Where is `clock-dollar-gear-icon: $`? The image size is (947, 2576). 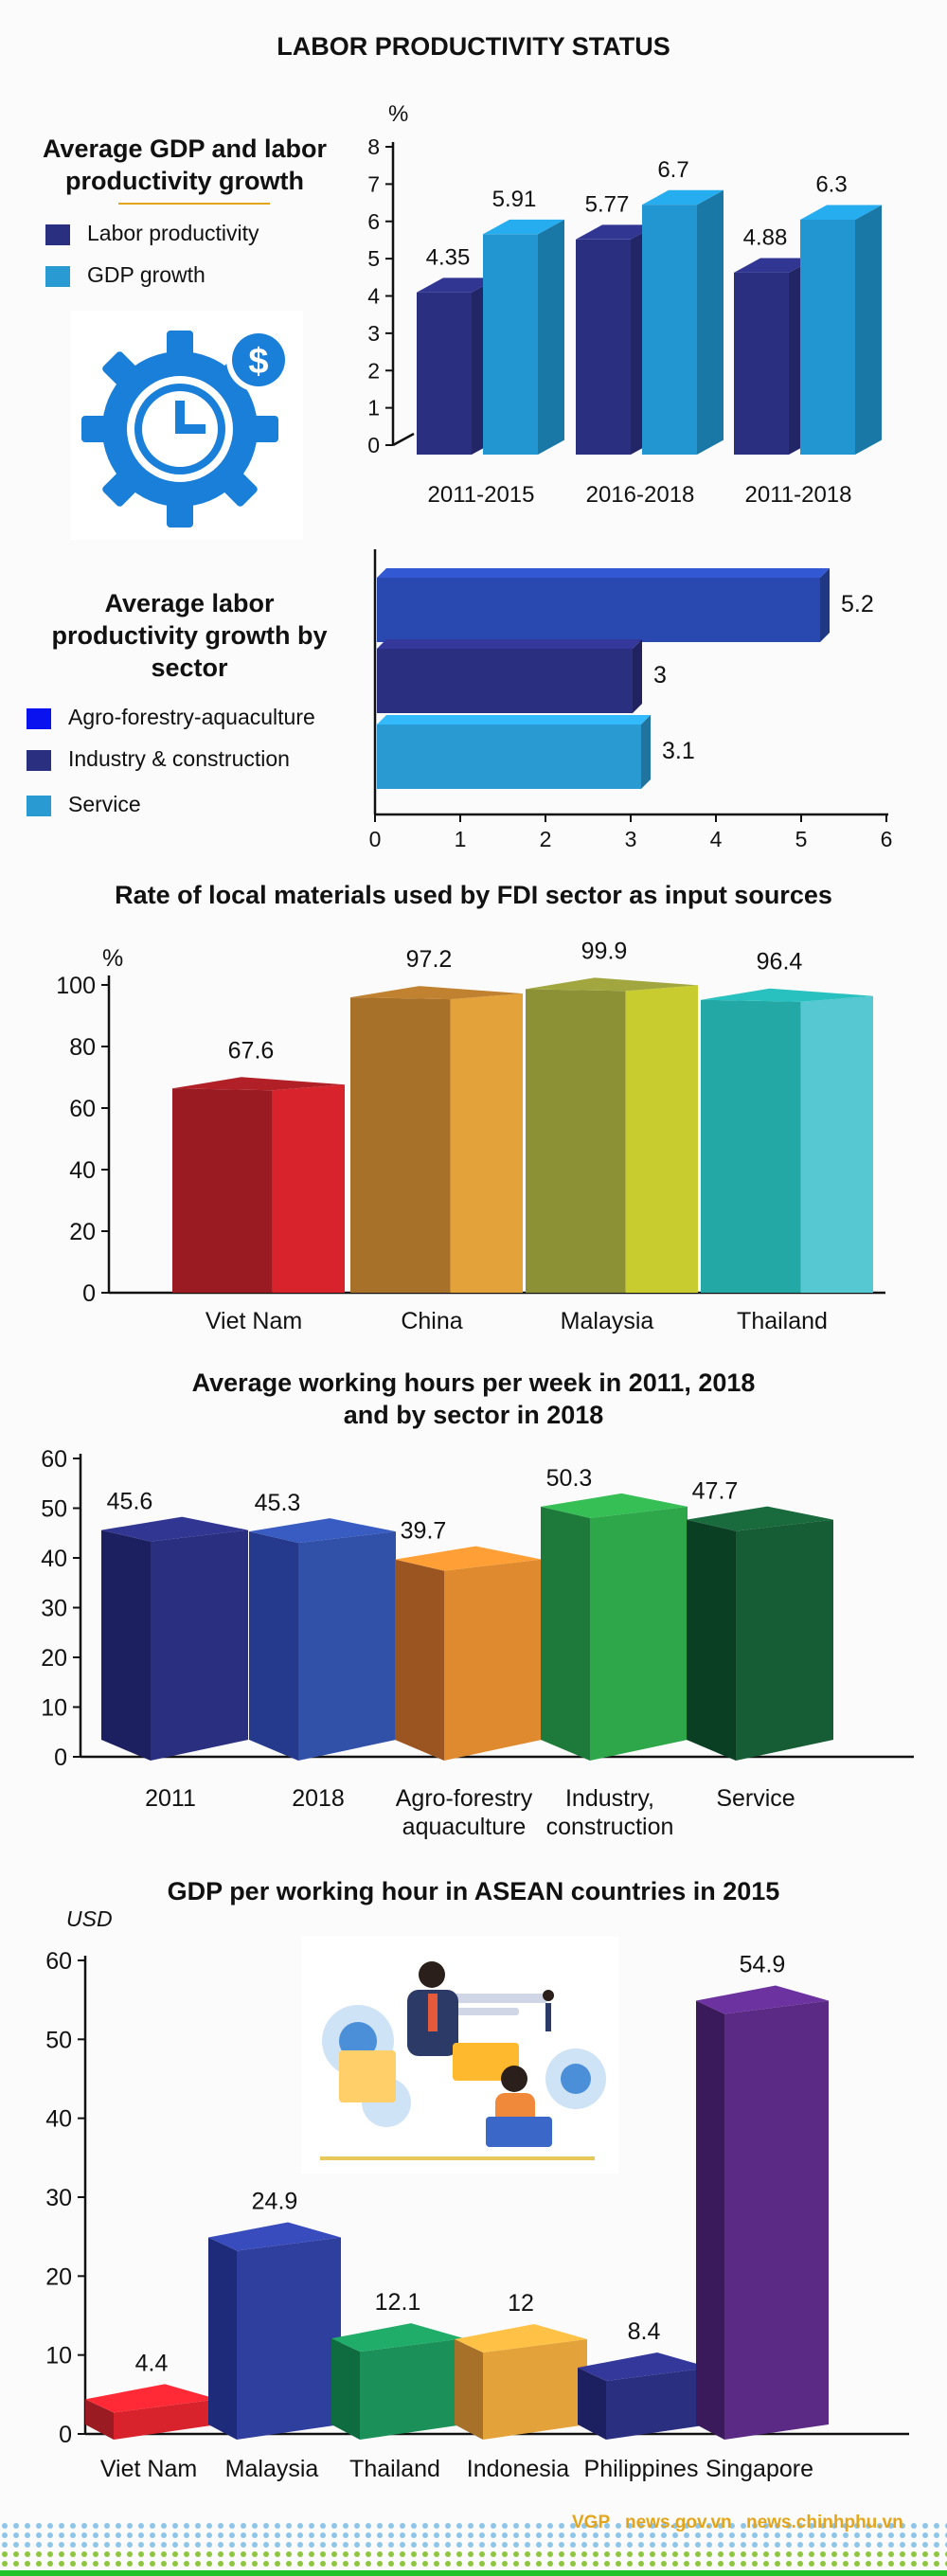 clock-dollar-gear-icon: $ is located at coordinates (187, 425).